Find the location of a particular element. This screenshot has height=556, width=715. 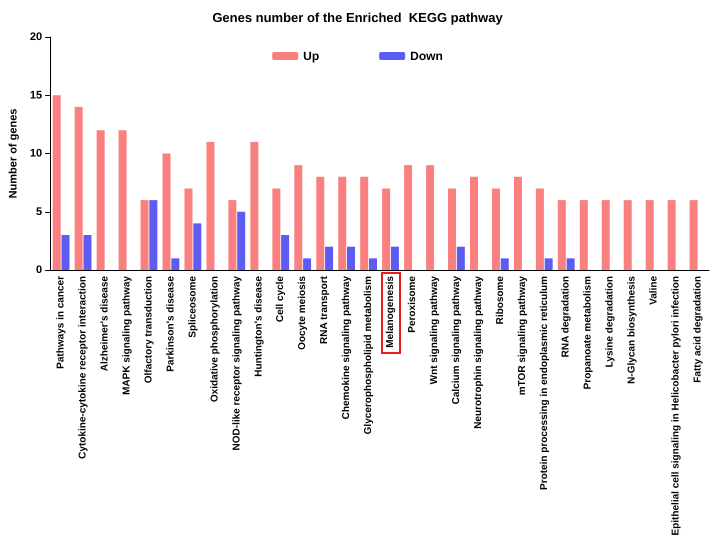

x-tick-label: Calcium signaling pathway is located at coordinates (456, 340).